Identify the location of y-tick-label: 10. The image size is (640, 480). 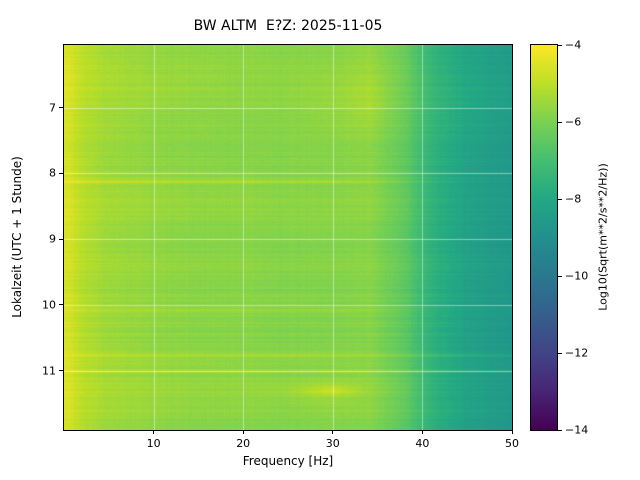
(49, 305).